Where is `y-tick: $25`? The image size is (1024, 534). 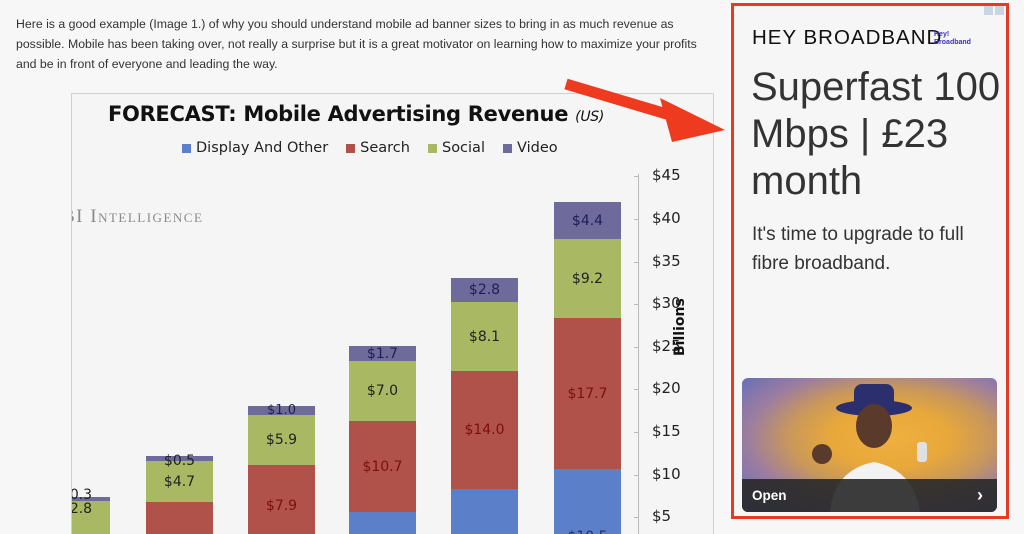
y-tick: $25 is located at coordinates (666, 346).